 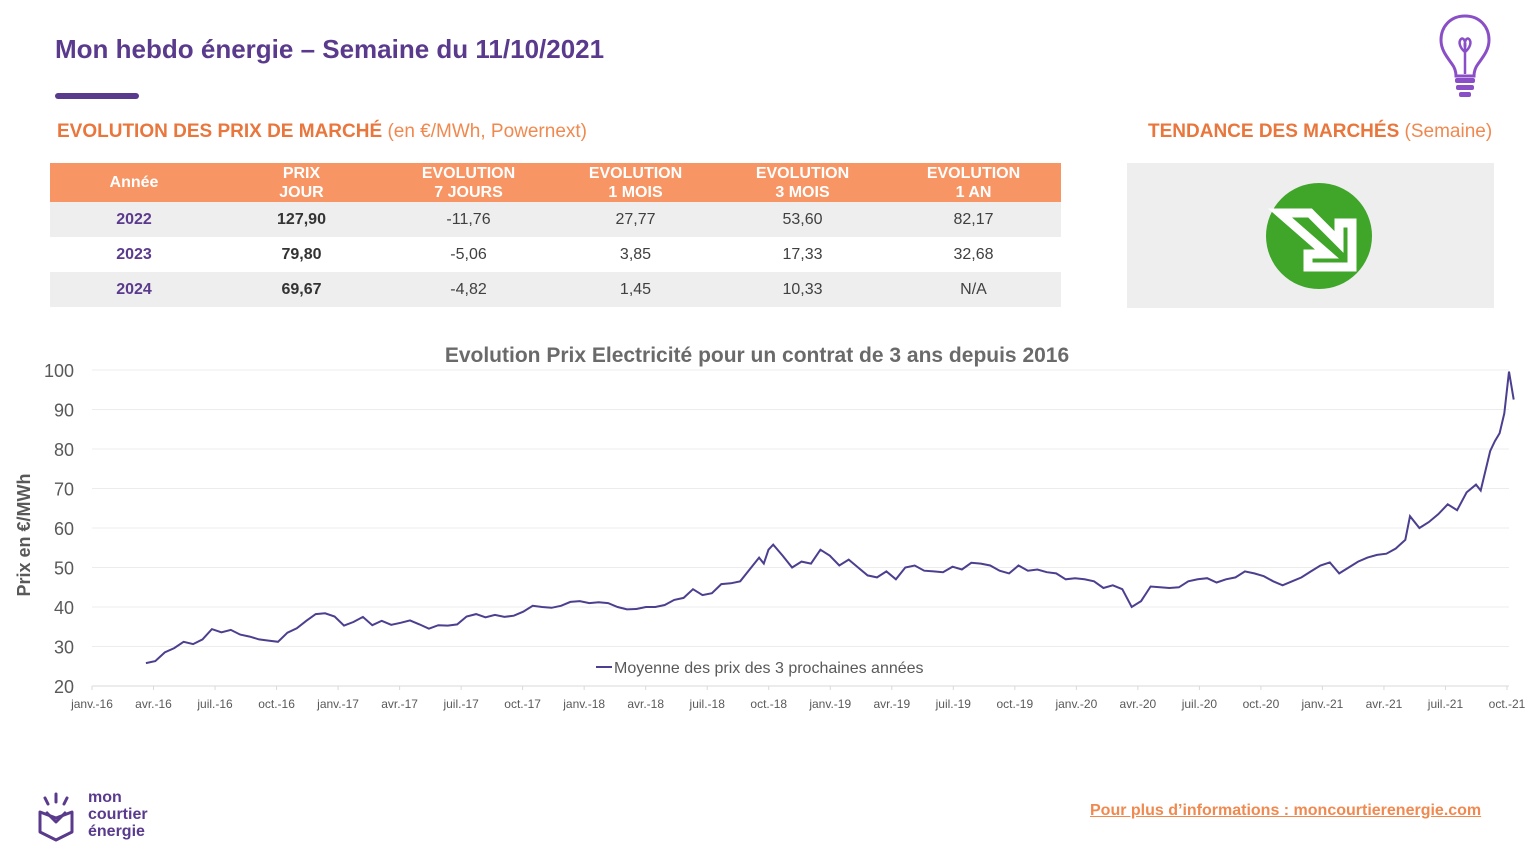 What do you see at coordinates (468, 254) in the screenshot?
I see `cell-ev7d: -5,06` at bounding box center [468, 254].